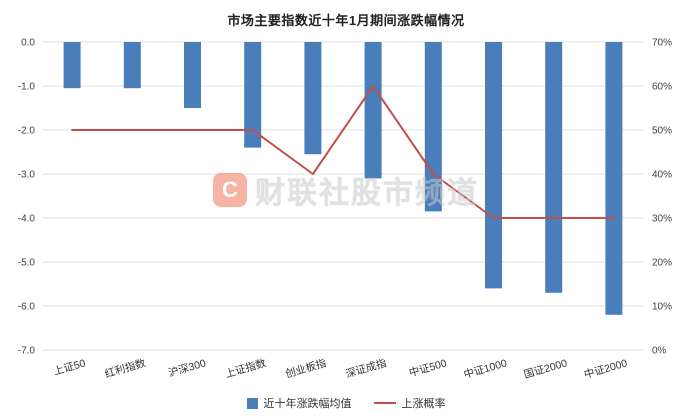 The height and width of the screenshot is (419, 692). Describe the element at coordinates (428, 367) in the screenshot. I see `x-axis-label-中证500: 中证500` at that location.